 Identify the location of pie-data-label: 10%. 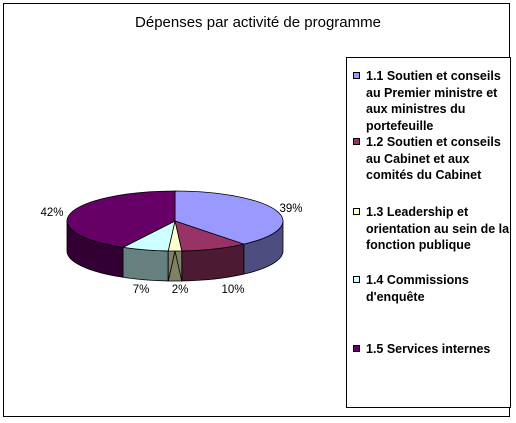
(232, 290).